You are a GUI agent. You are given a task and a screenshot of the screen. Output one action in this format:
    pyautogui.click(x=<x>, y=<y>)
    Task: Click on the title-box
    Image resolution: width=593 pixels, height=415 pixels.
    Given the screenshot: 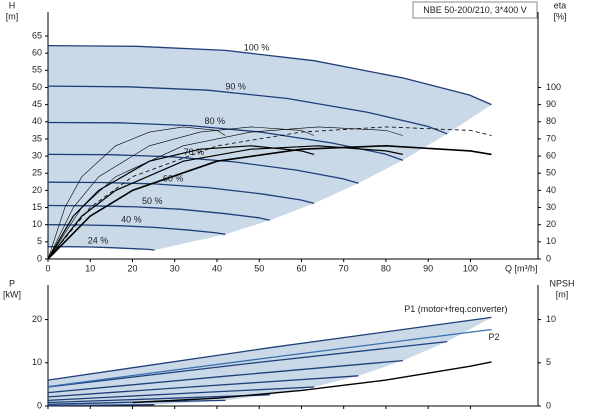 What is the action you would take?
    pyautogui.click(x=475, y=10)
    